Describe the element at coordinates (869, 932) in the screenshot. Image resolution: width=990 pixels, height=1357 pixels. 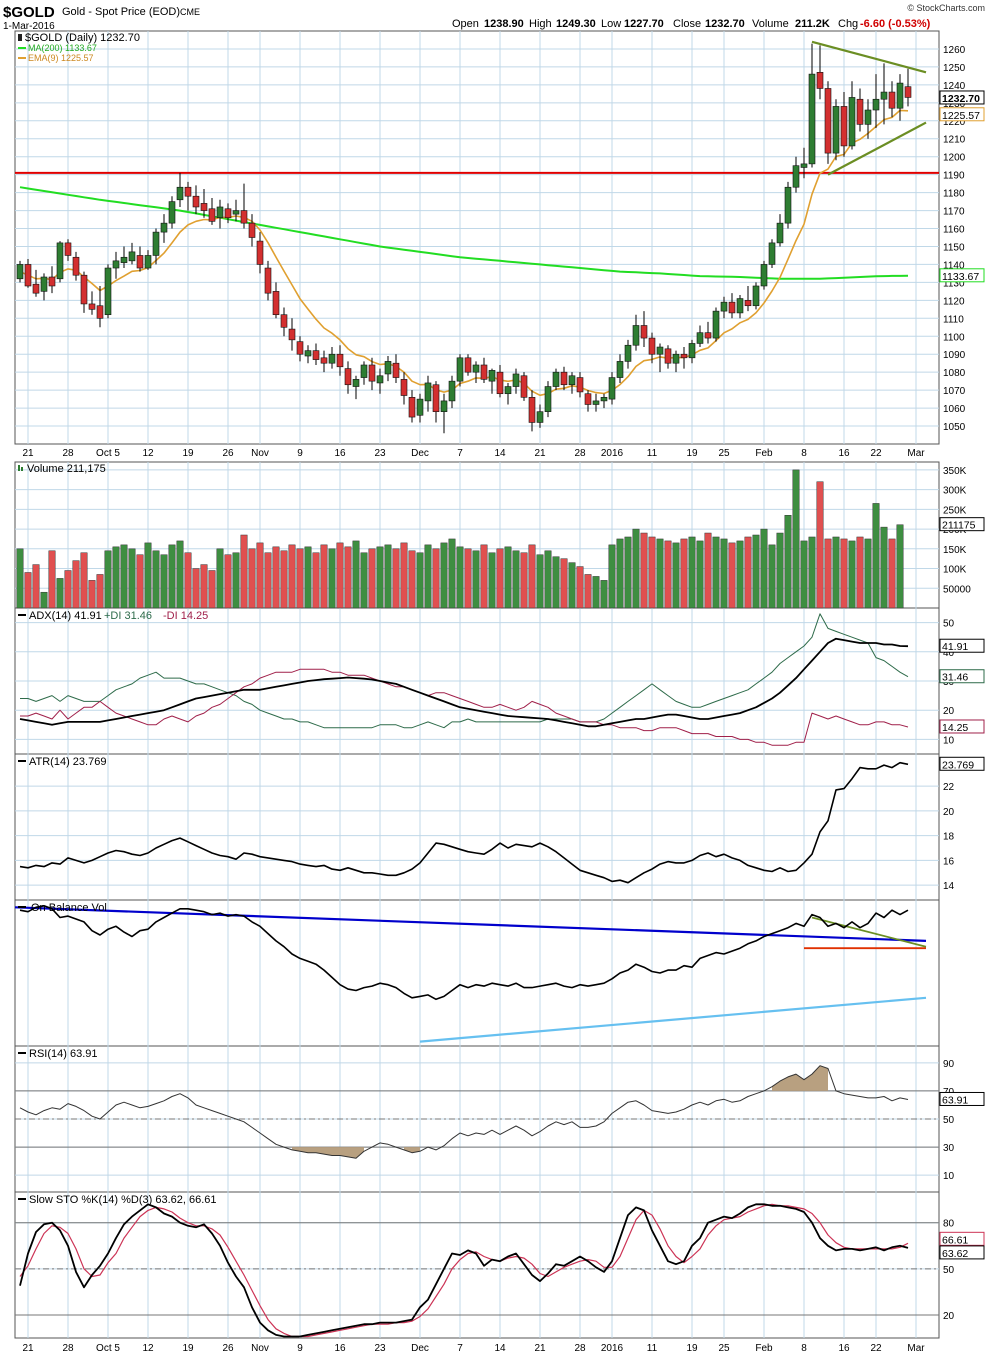
I see `obv-resistance-line` at that location.